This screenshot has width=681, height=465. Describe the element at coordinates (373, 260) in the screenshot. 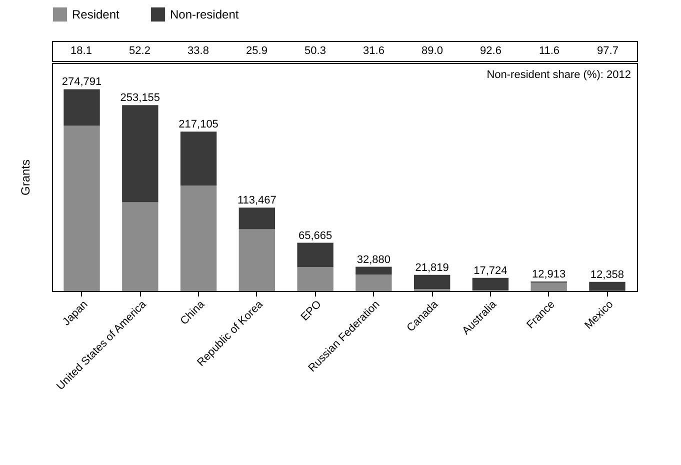

I see `annotation: 32,880` at that location.